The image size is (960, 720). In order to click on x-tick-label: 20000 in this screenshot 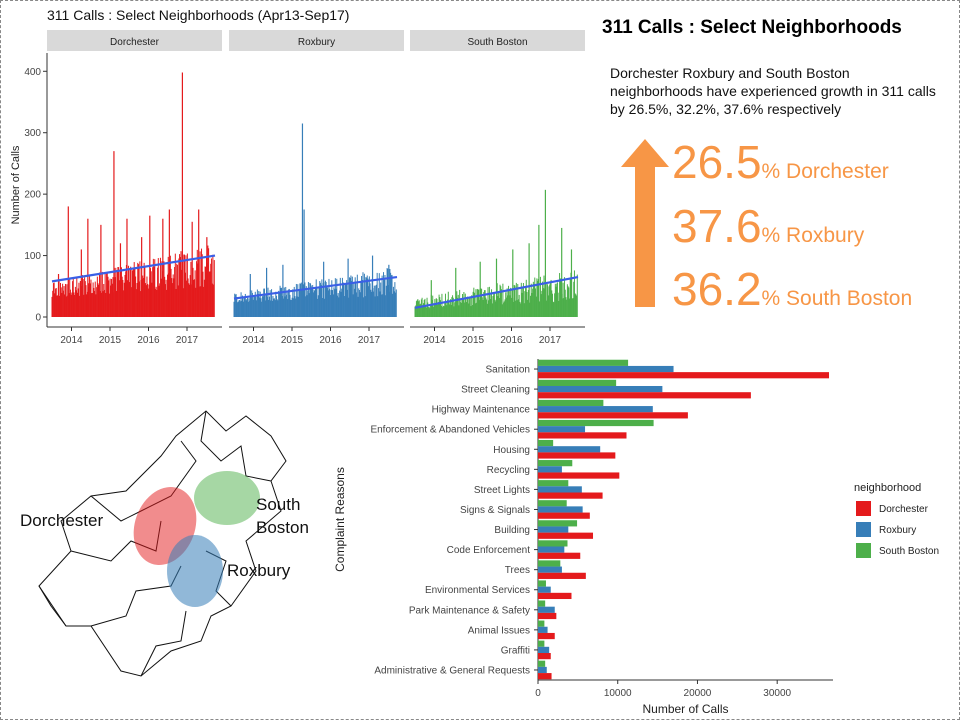, I will do `click(698, 693)`.